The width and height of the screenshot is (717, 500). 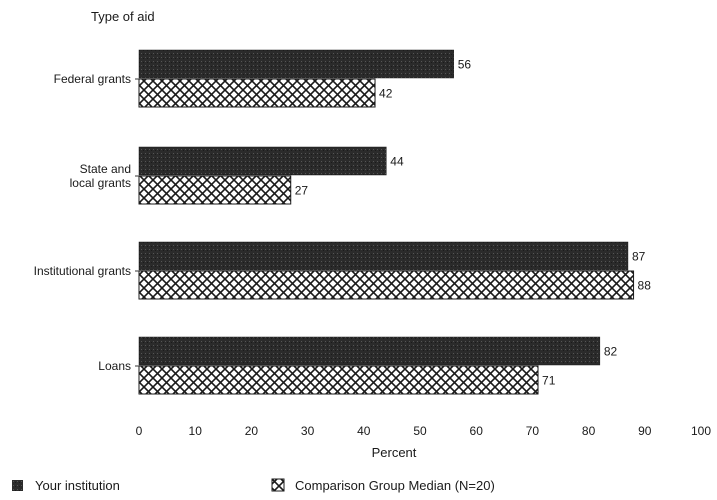 I want to click on x-tick-label: 100, so click(x=701, y=431).